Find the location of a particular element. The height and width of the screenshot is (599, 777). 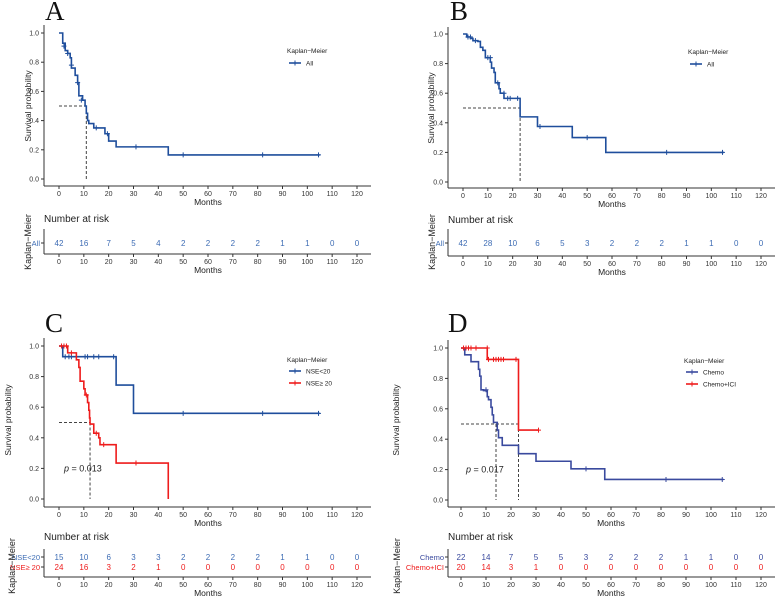

risk-row-label: Chemo is located at coordinates (432, 557).